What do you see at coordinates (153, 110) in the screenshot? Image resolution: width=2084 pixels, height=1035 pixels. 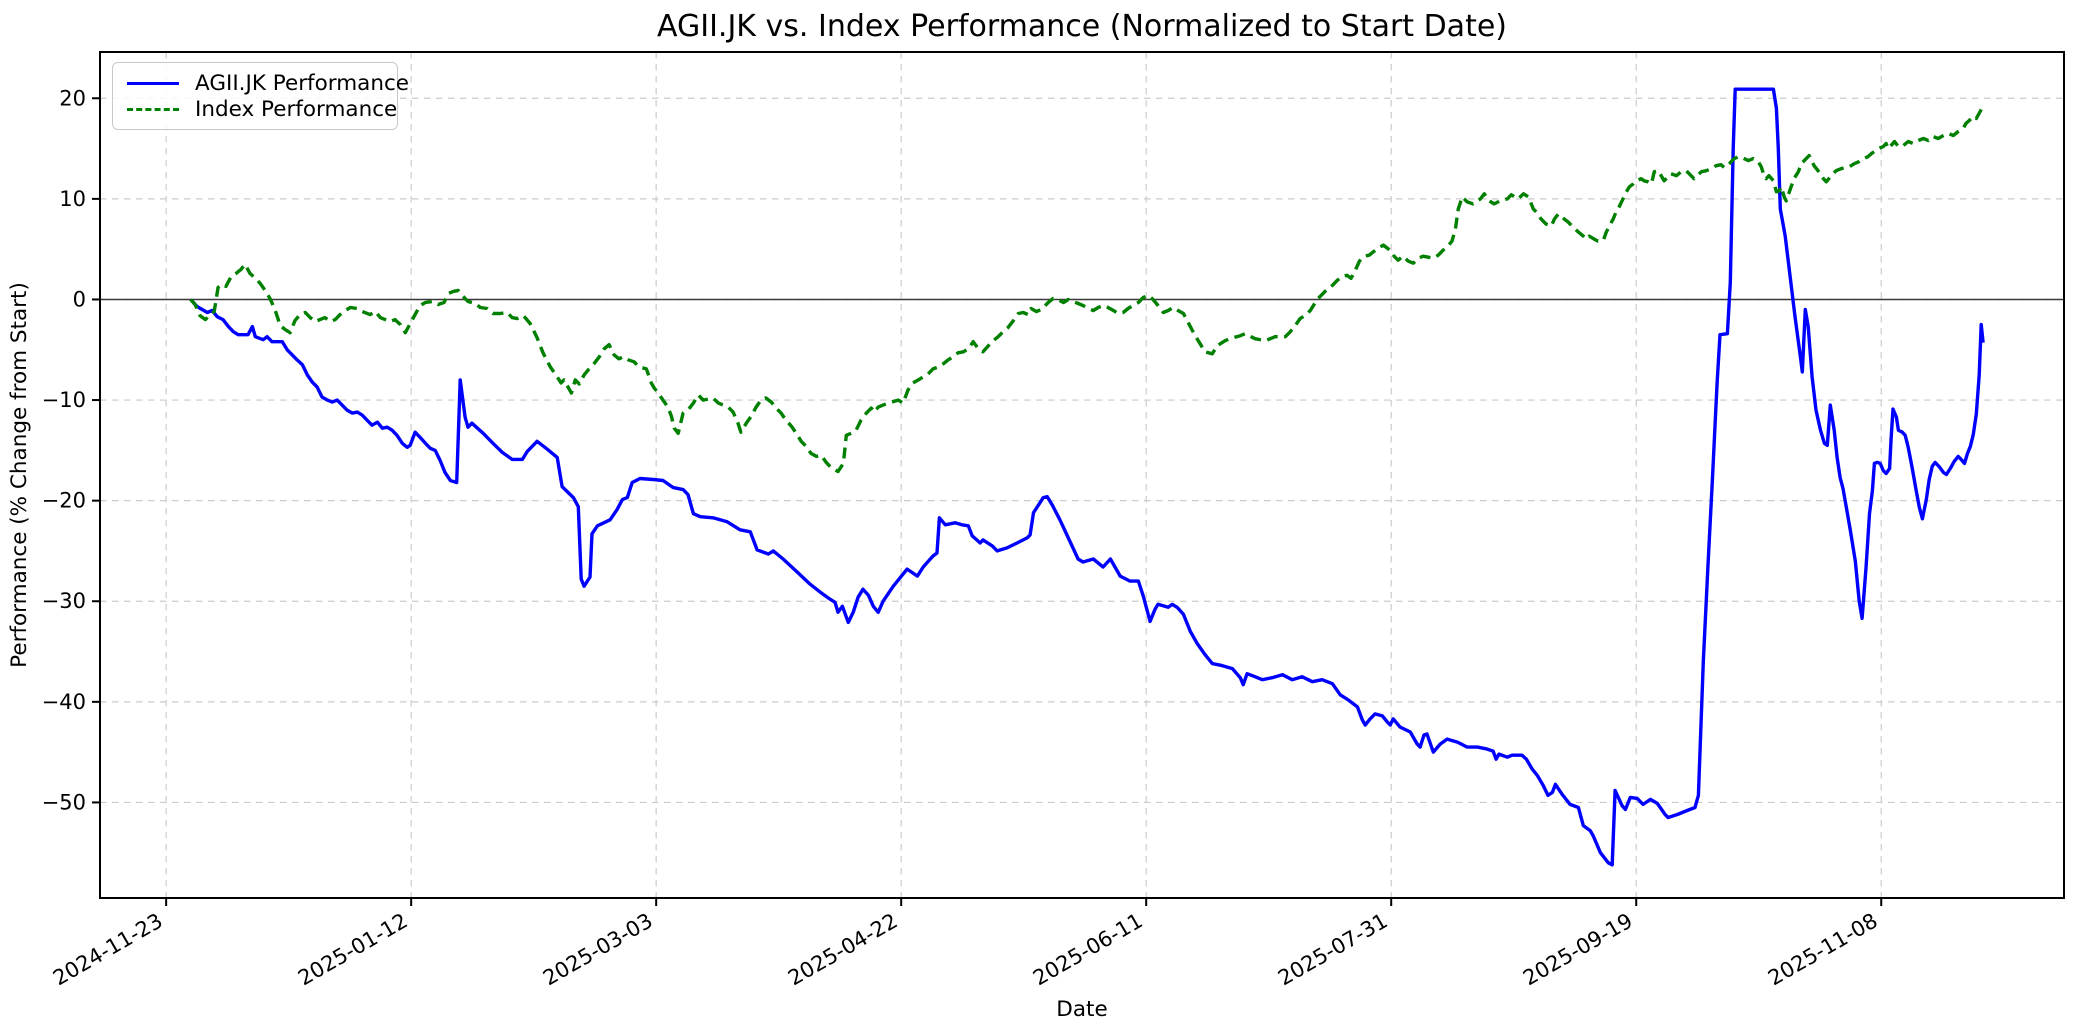 I see `index-line-swatch` at bounding box center [153, 110].